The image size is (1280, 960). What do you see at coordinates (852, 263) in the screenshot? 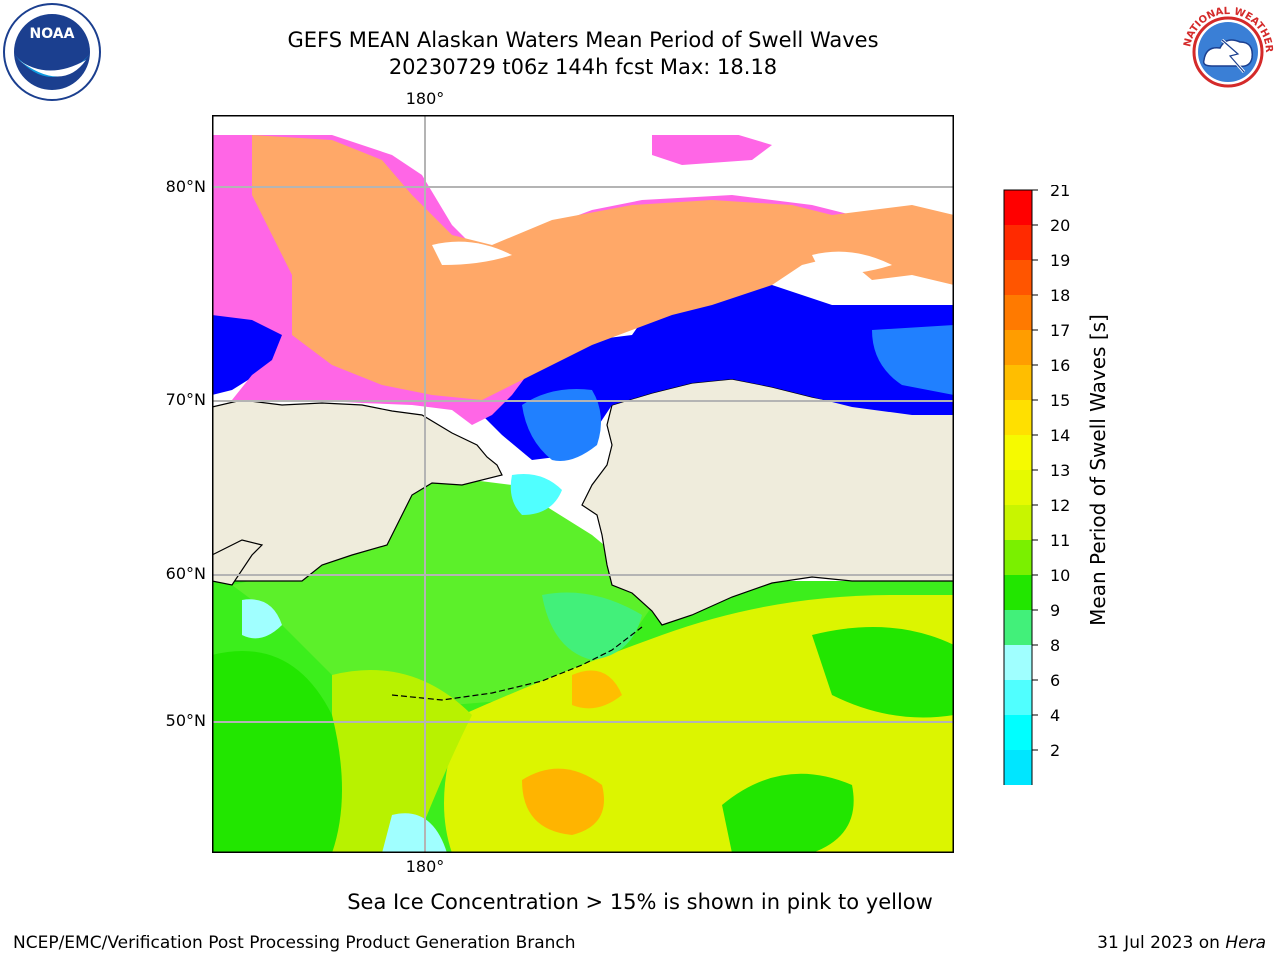
I see `ice-gap` at bounding box center [852, 263].